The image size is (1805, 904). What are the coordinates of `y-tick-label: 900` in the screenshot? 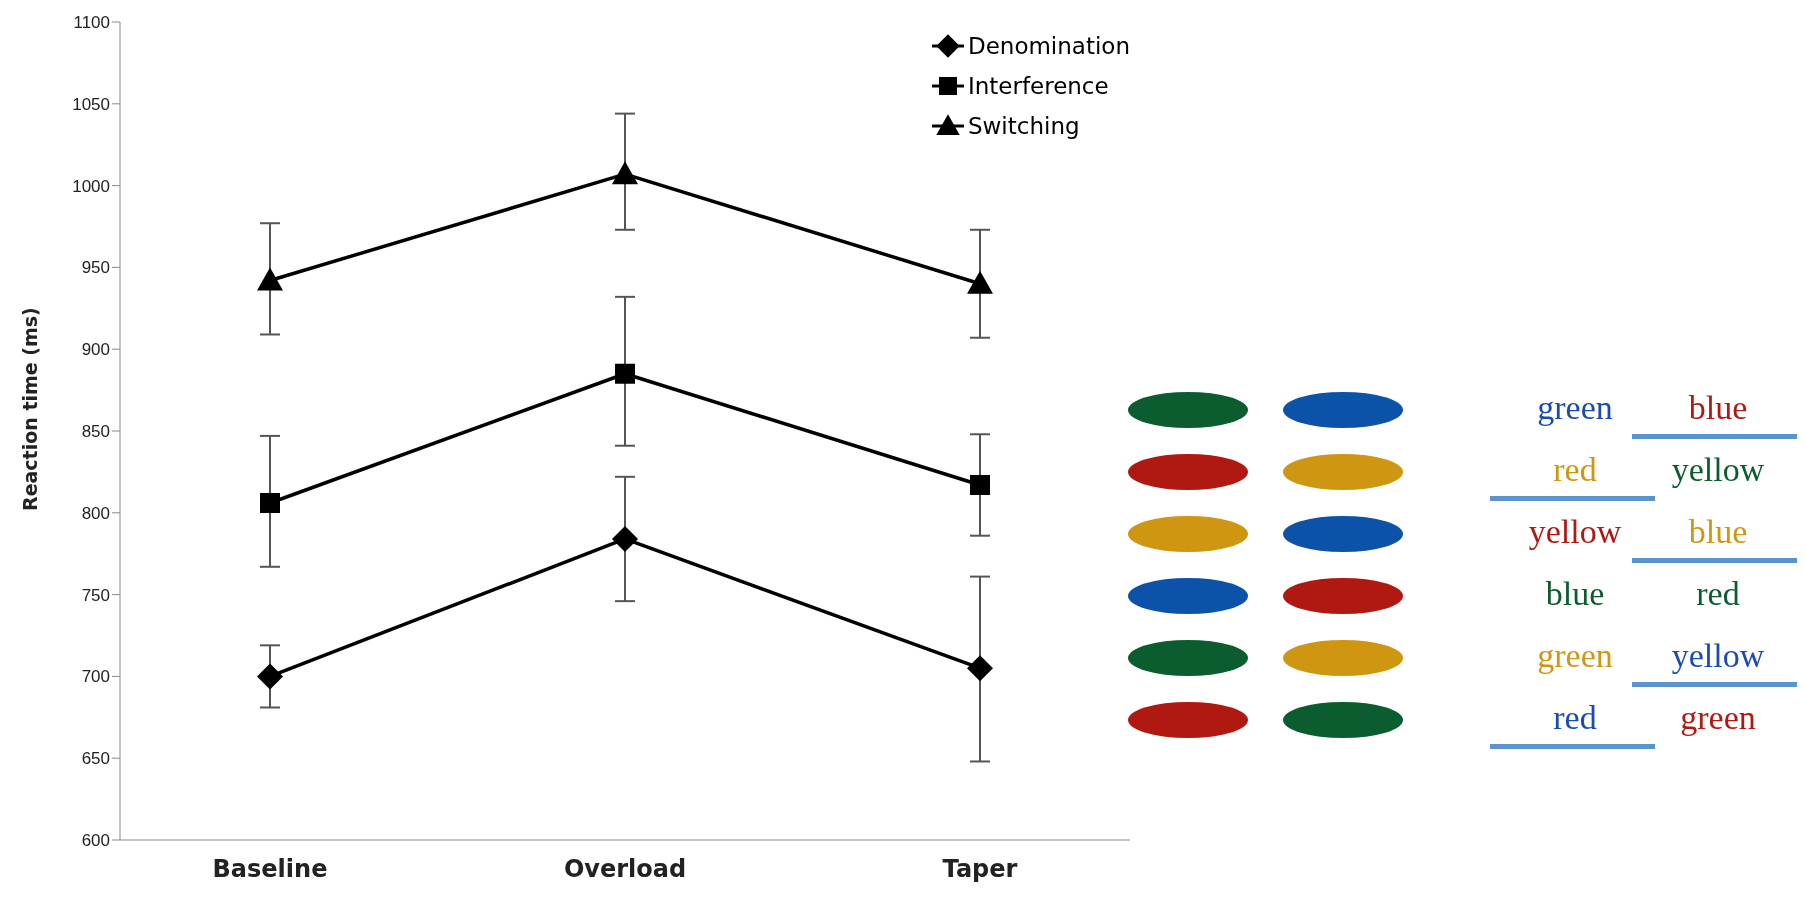 It's located at (95, 350).